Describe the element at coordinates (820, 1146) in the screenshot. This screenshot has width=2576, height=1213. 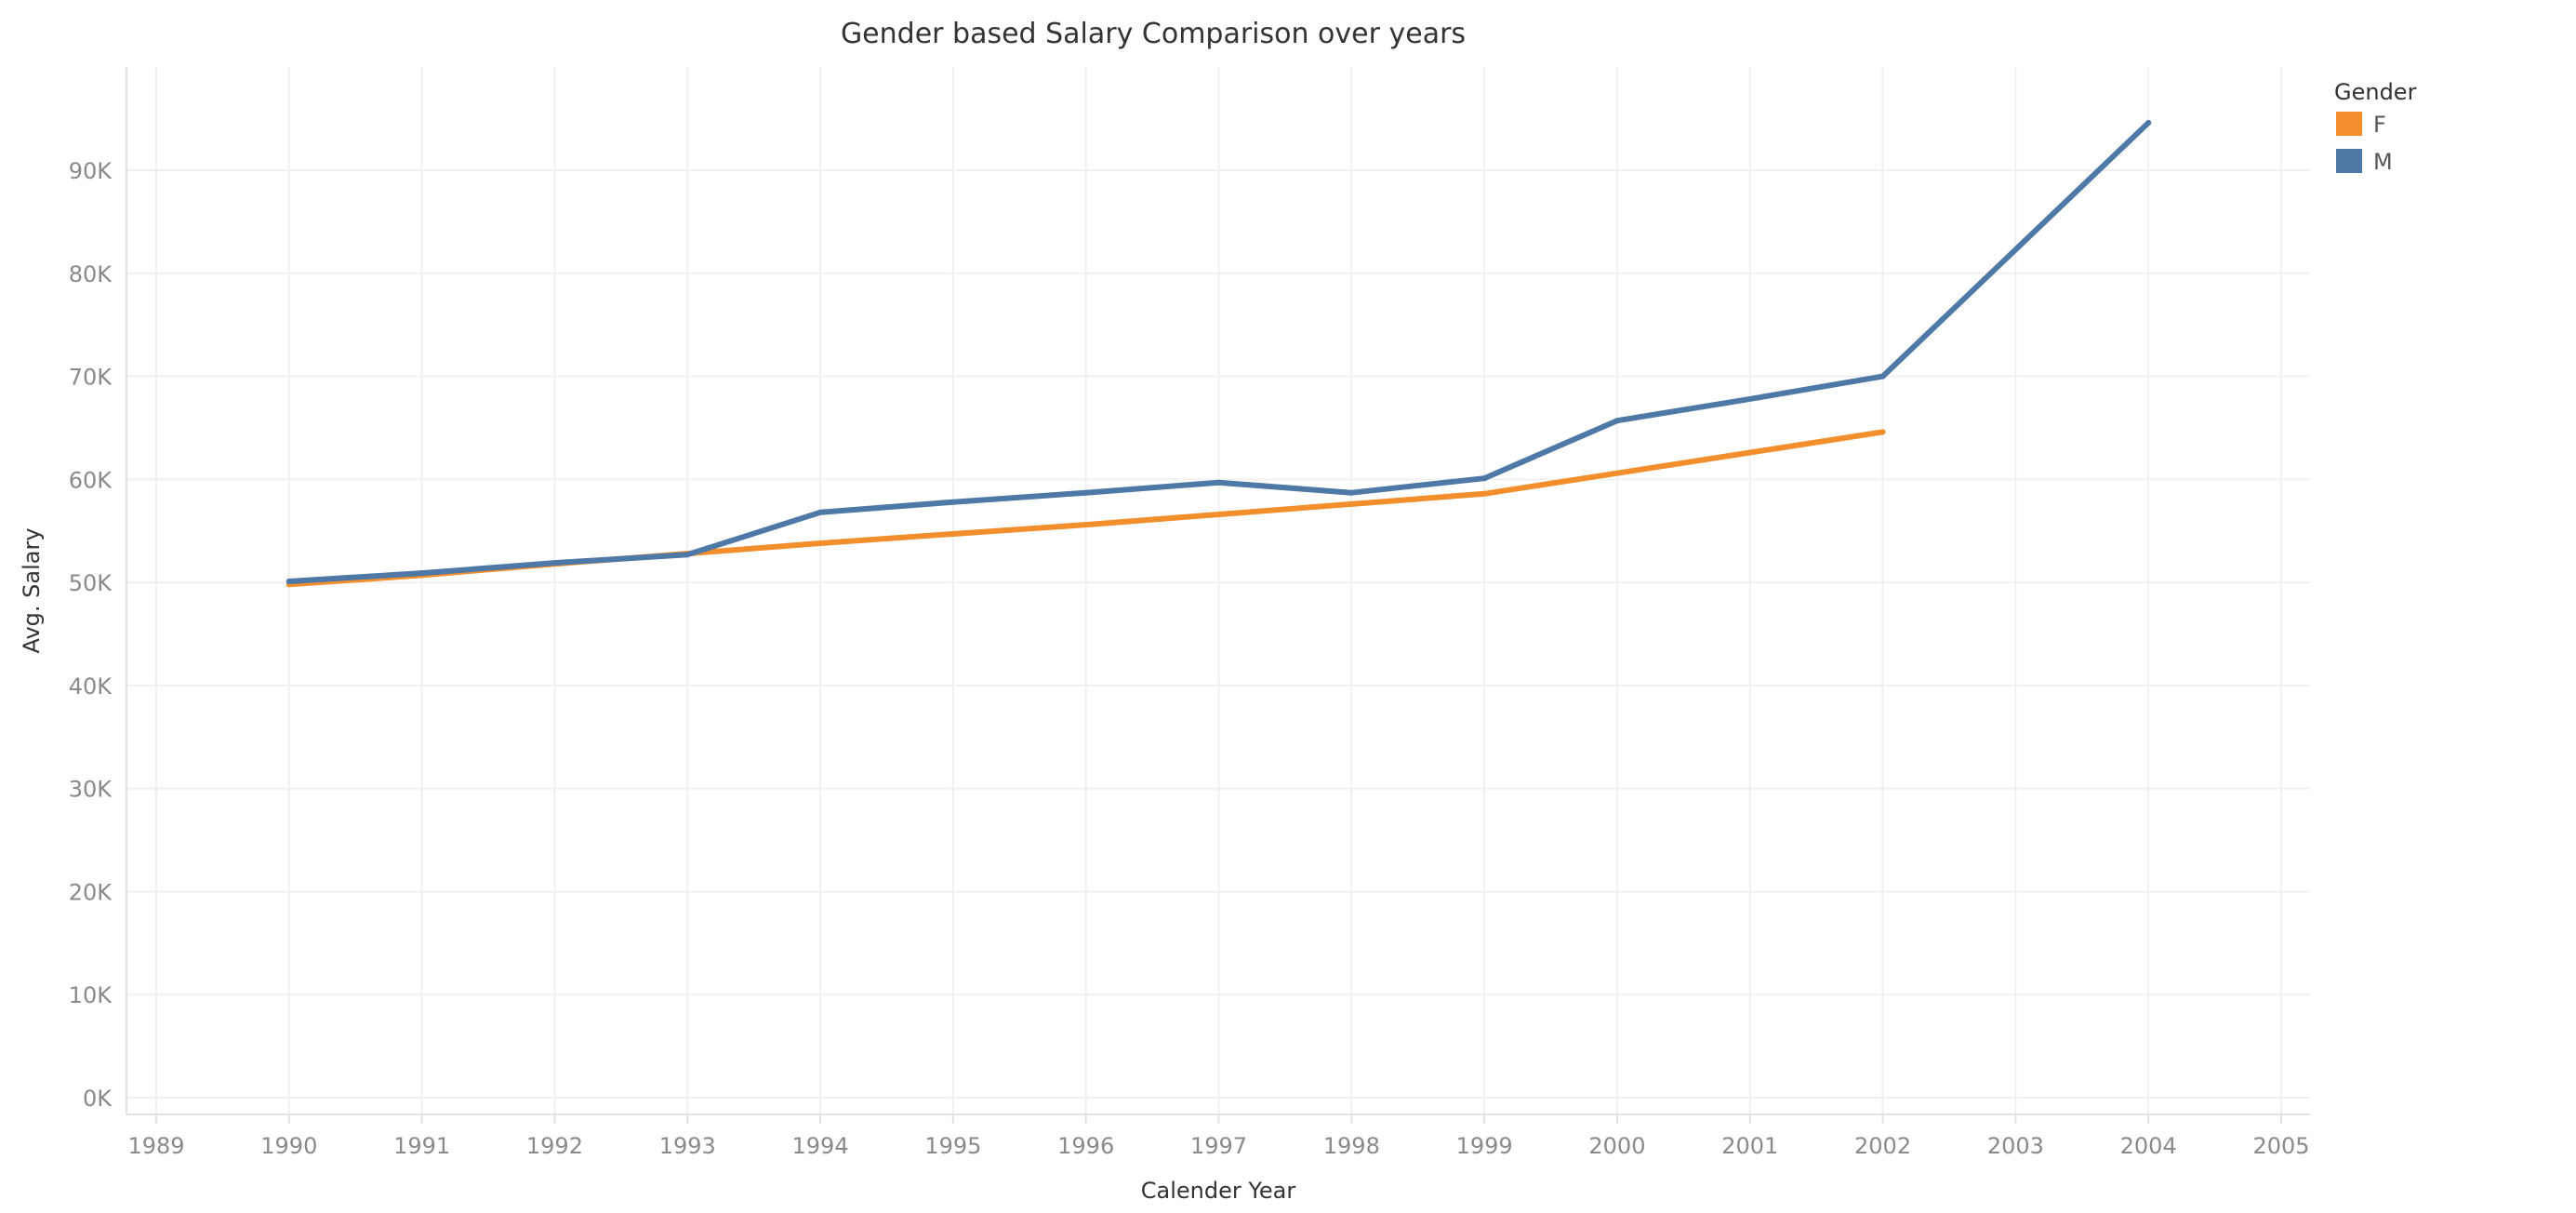
I see `x-tick-label: 1994` at that location.